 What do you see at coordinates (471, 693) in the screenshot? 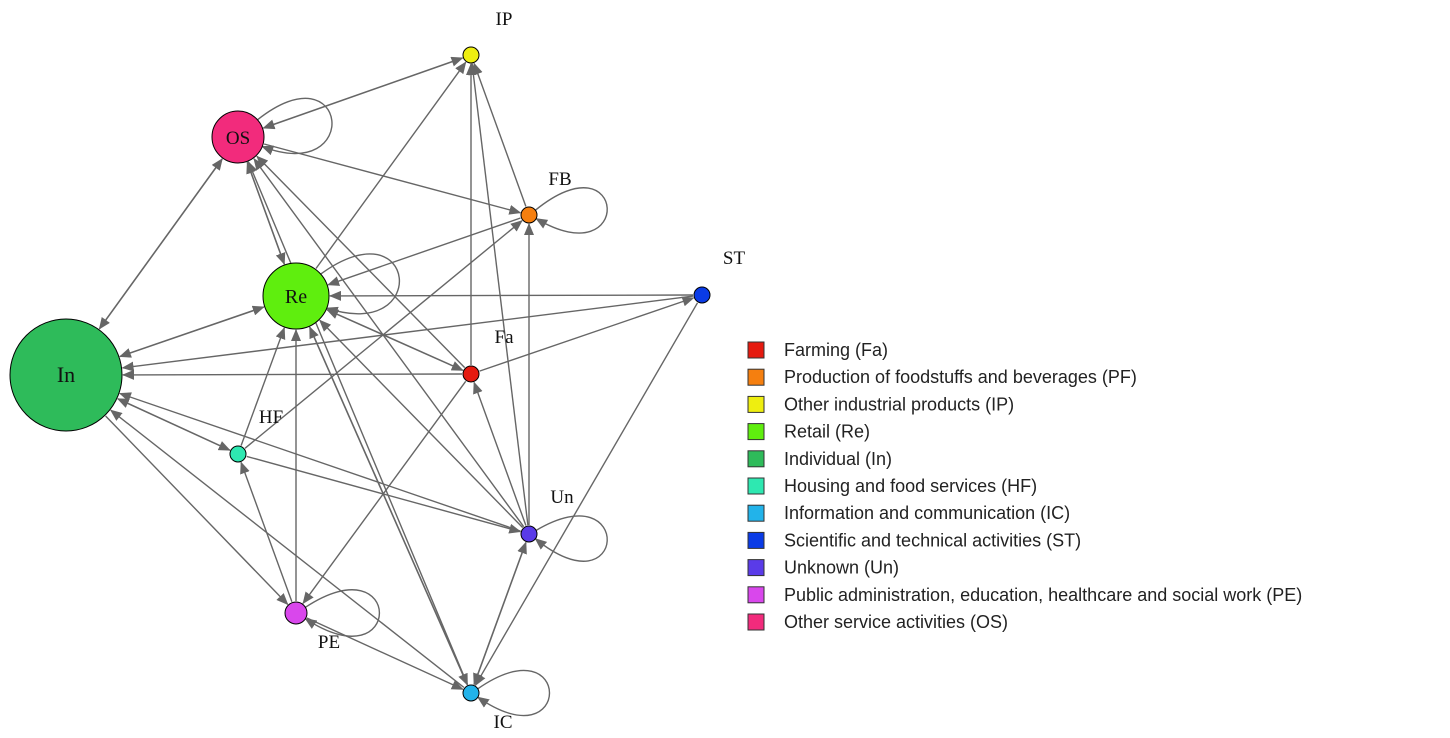
I see `node-ic` at bounding box center [471, 693].